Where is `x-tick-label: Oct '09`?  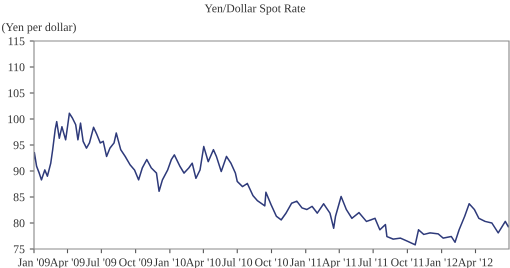 x-tick-label: Oct '09 is located at coordinates (135, 262).